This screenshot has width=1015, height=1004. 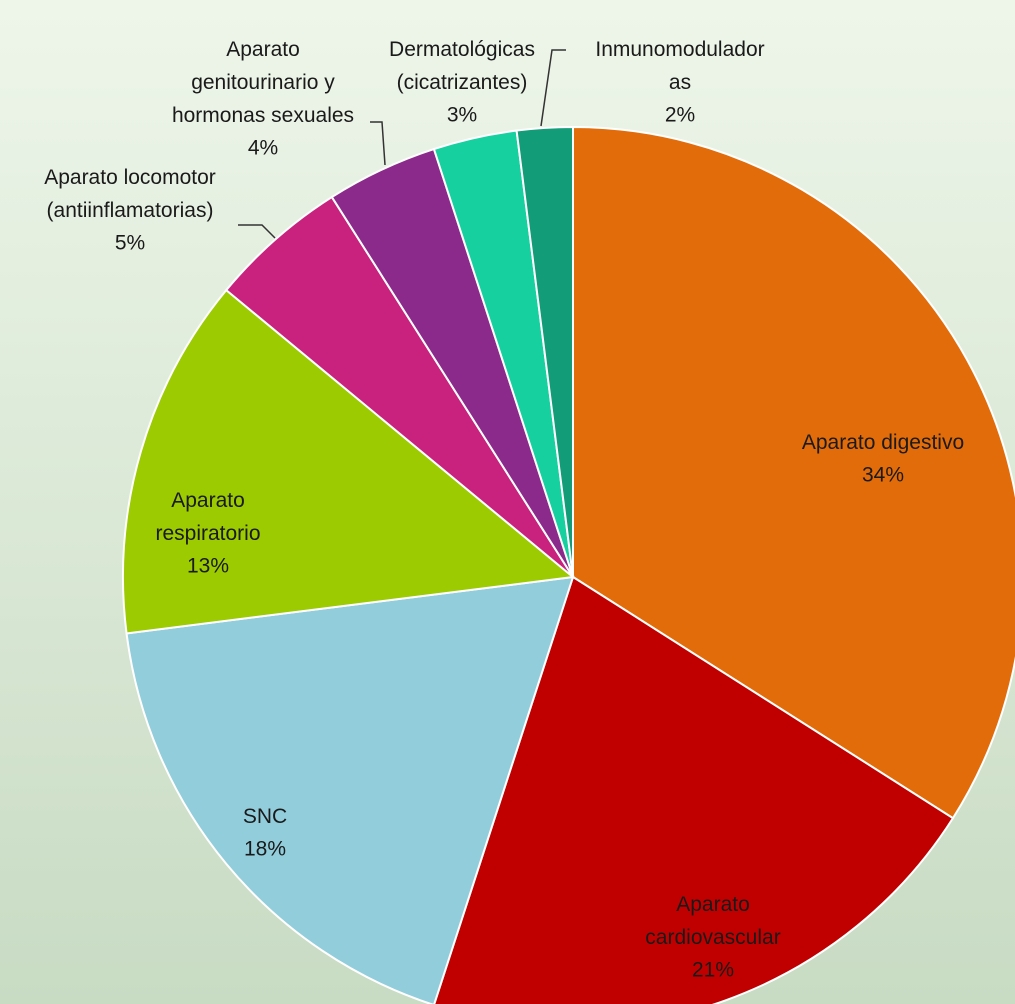 What do you see at coordinates (462, 115) in the screenshot?
I see `slice-value-label: 3%` at bounding box center [462, 115].